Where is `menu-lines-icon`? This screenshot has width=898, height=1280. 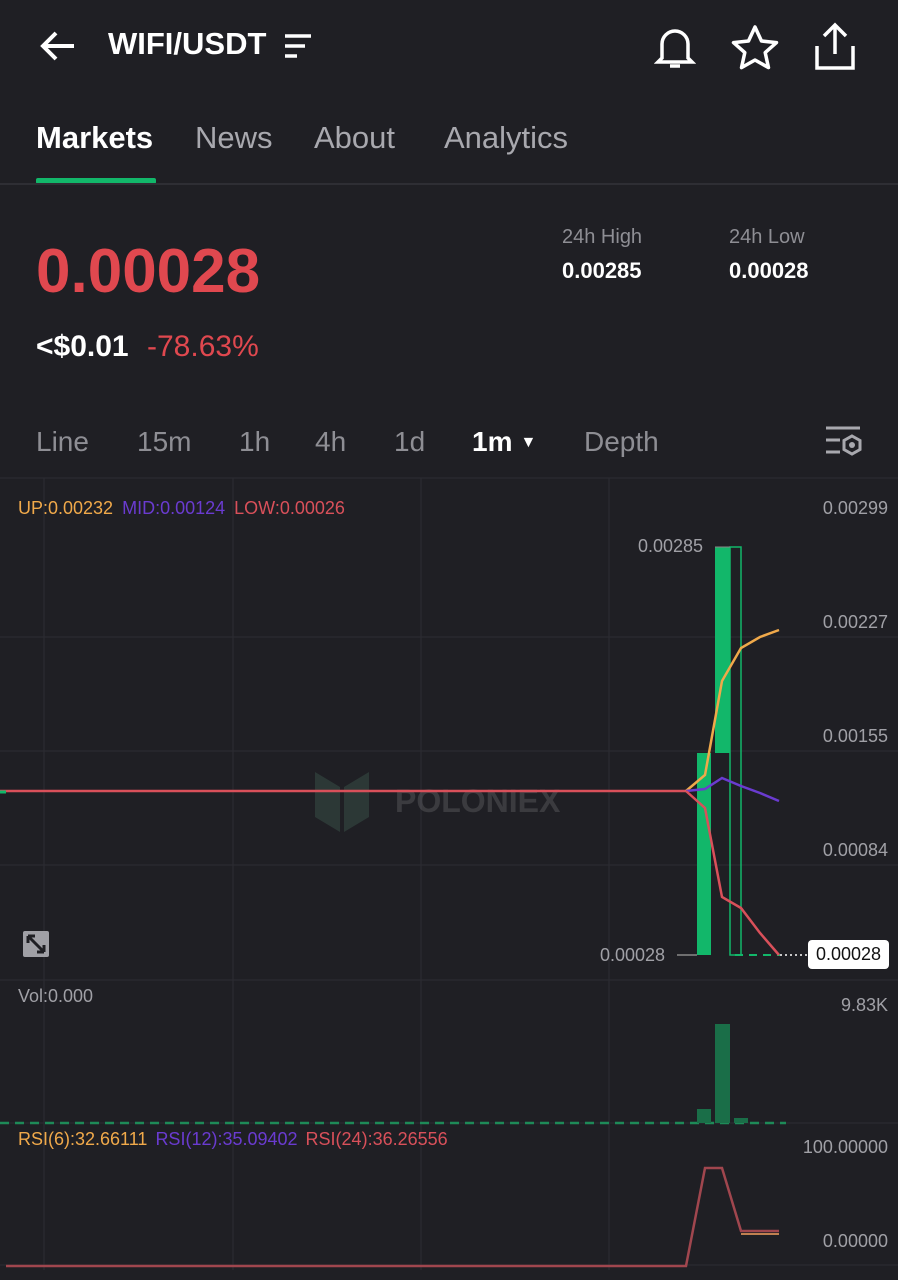 menu-lines-icon is located at coordinates (298, 46).